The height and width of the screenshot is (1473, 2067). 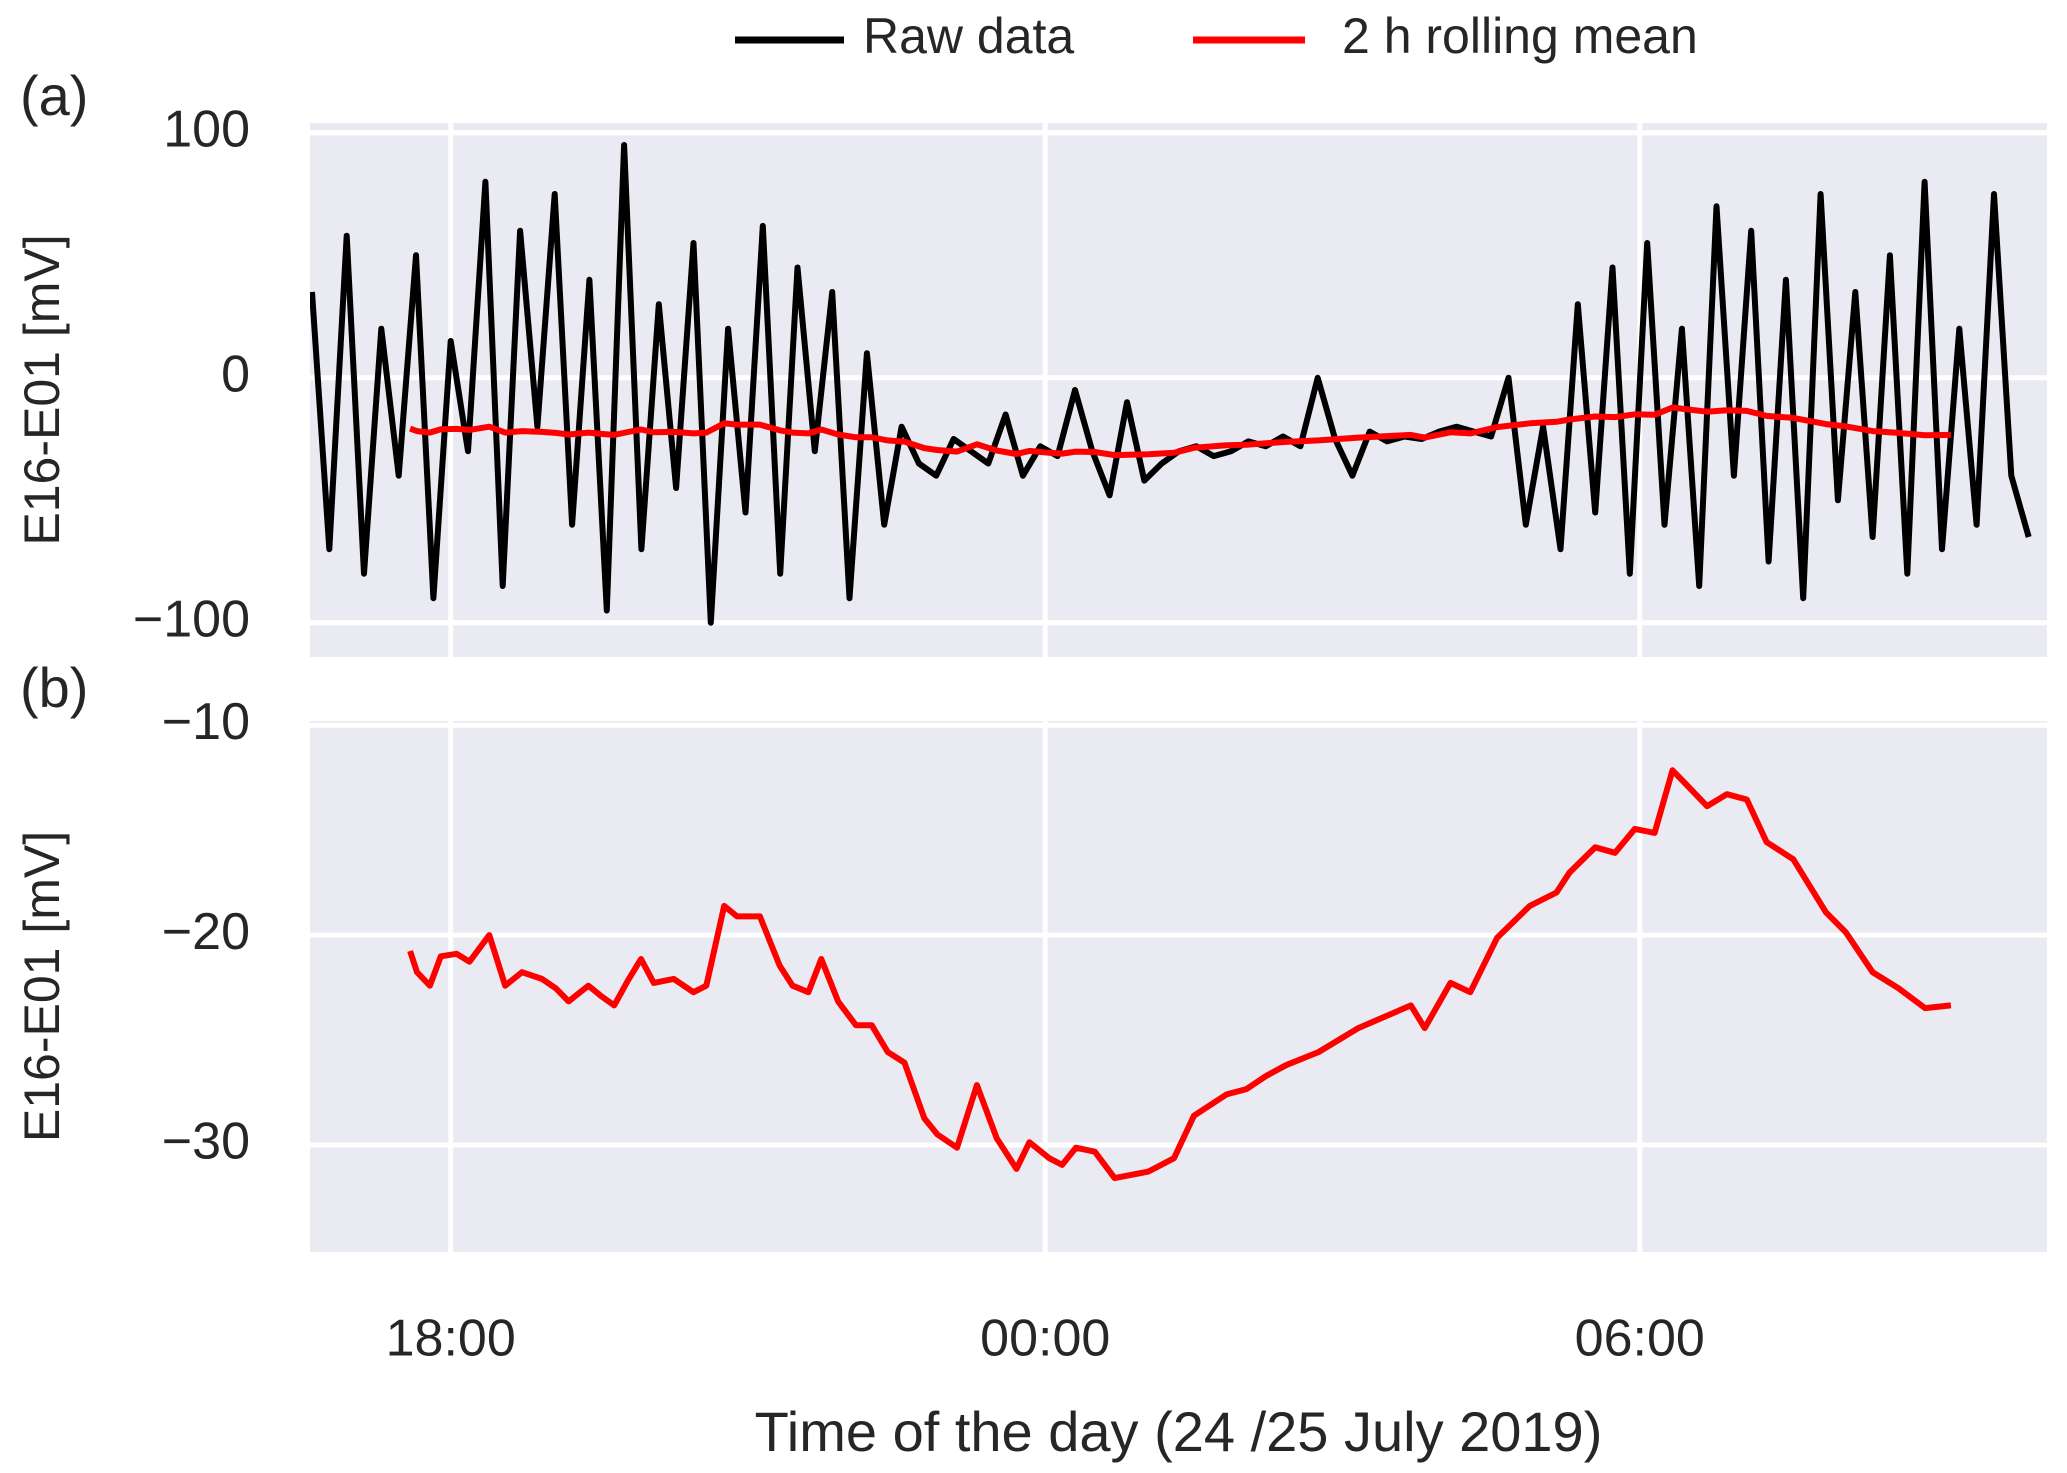 What do you see at coordinates (54, 687) in the screenshot?
I see `panel-label: (b)` at bounding box center [54, 687].